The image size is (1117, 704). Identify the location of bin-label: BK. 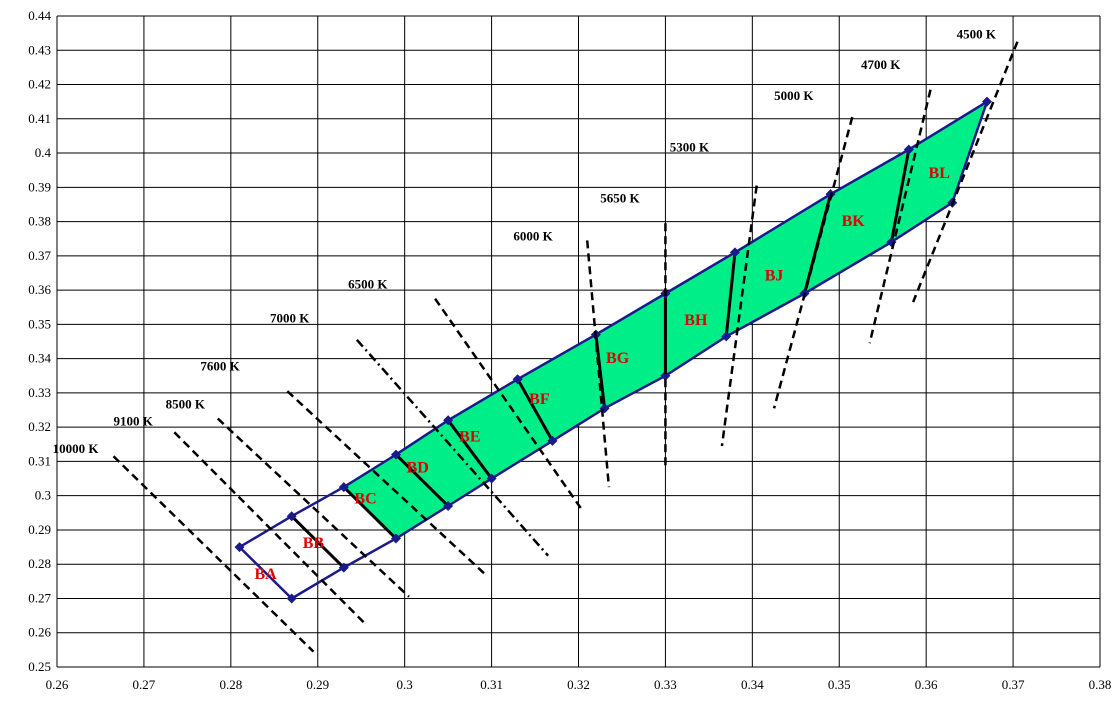
(854, 221).